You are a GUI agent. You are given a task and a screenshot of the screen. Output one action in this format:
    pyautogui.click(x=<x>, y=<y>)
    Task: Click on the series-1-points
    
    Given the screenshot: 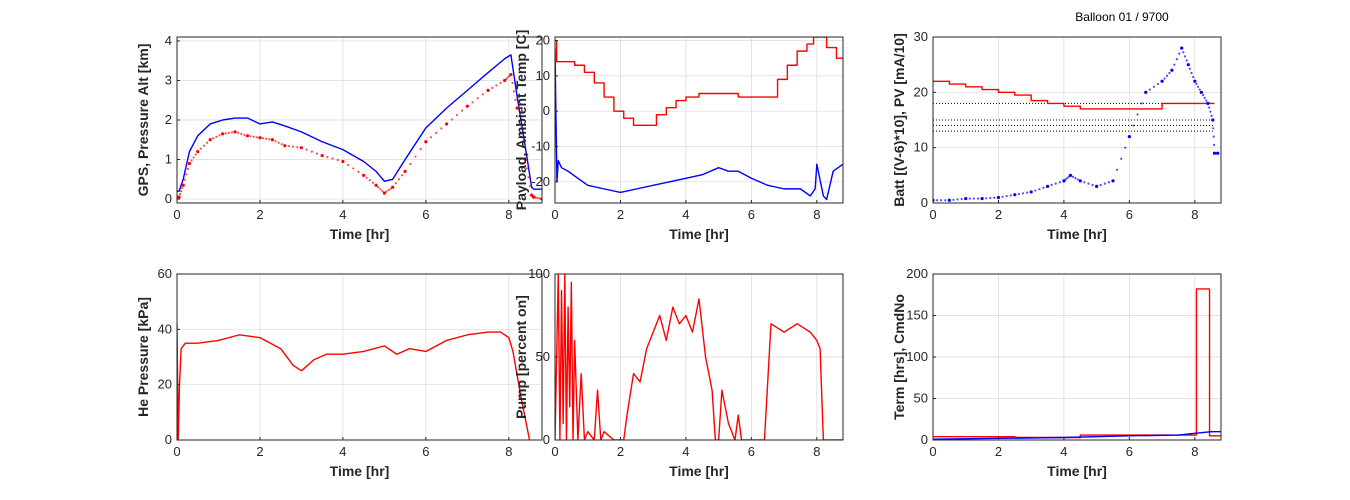 What is the action you would take?
    pyautogui.click(x=1076, y=124)
    